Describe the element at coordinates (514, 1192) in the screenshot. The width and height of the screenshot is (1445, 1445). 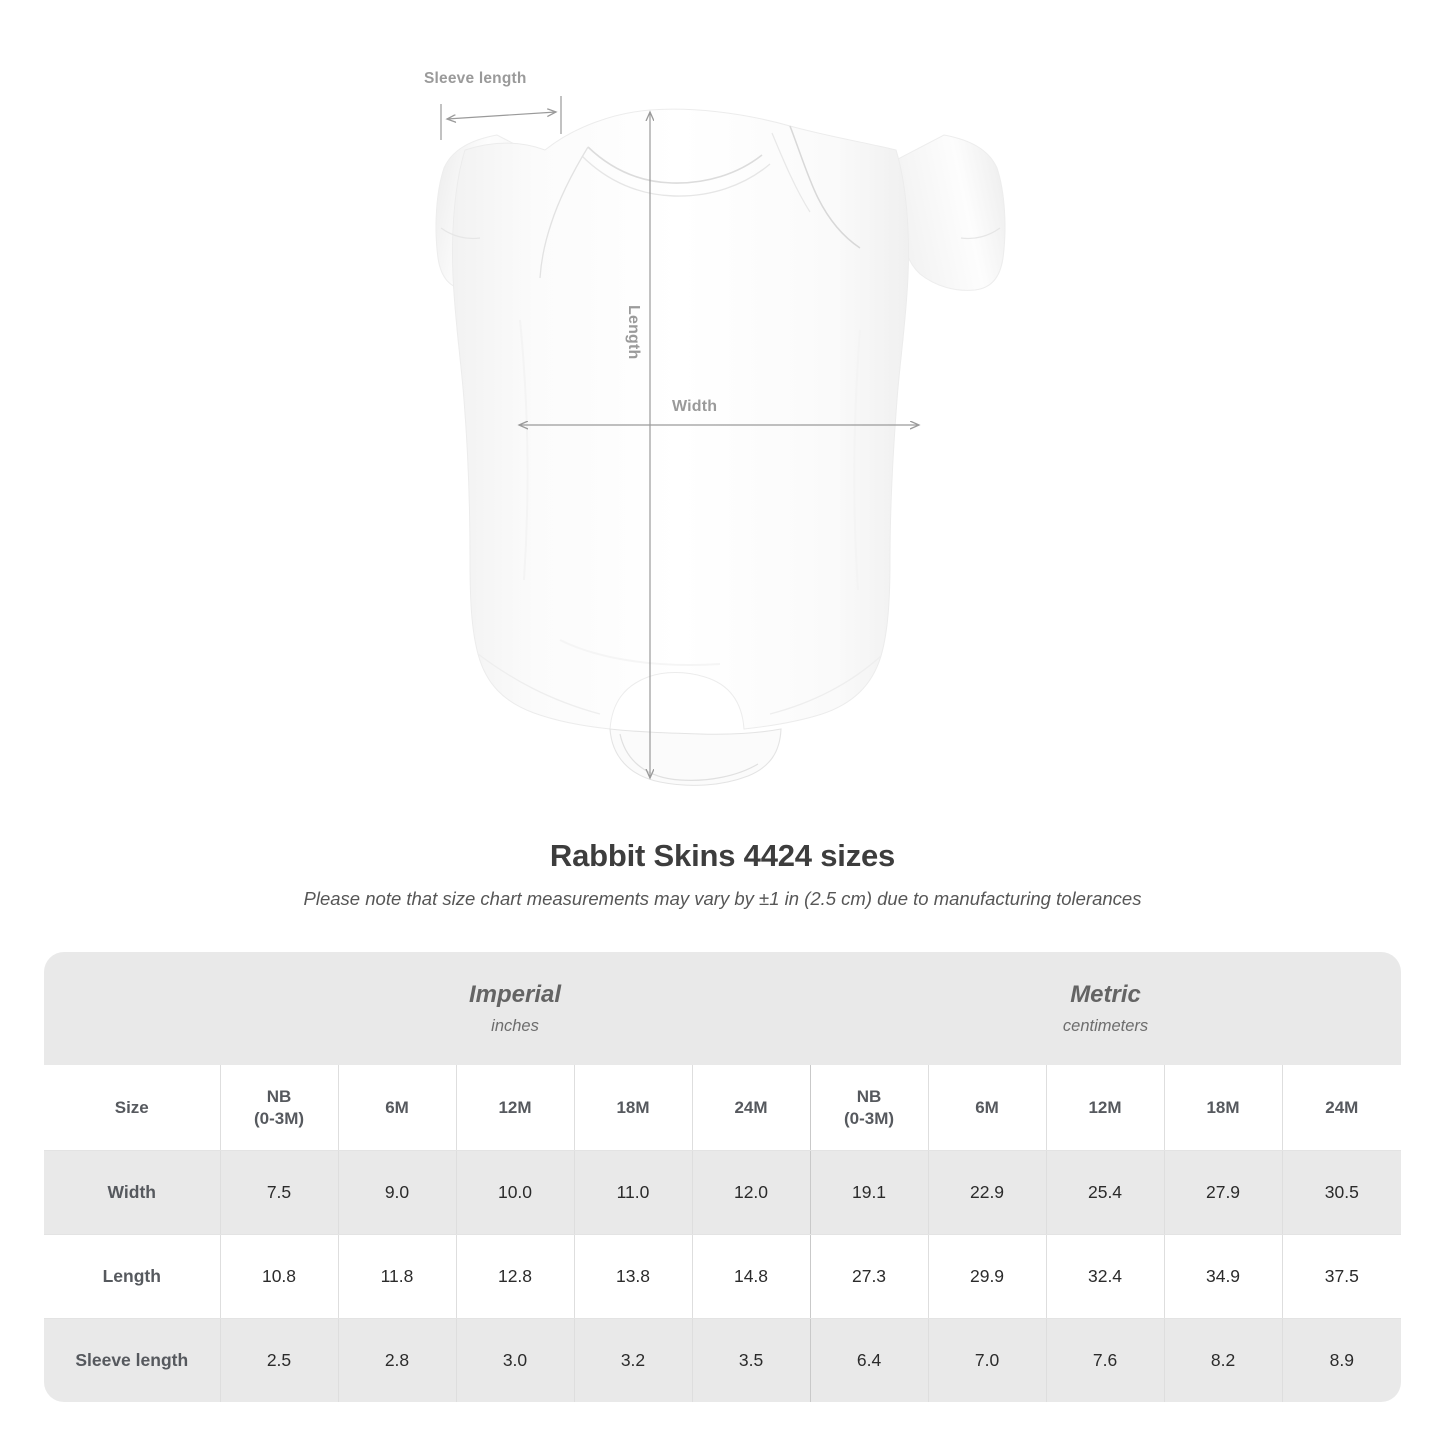
I see `cell-width-imperial-12m: 10.0` at that location.